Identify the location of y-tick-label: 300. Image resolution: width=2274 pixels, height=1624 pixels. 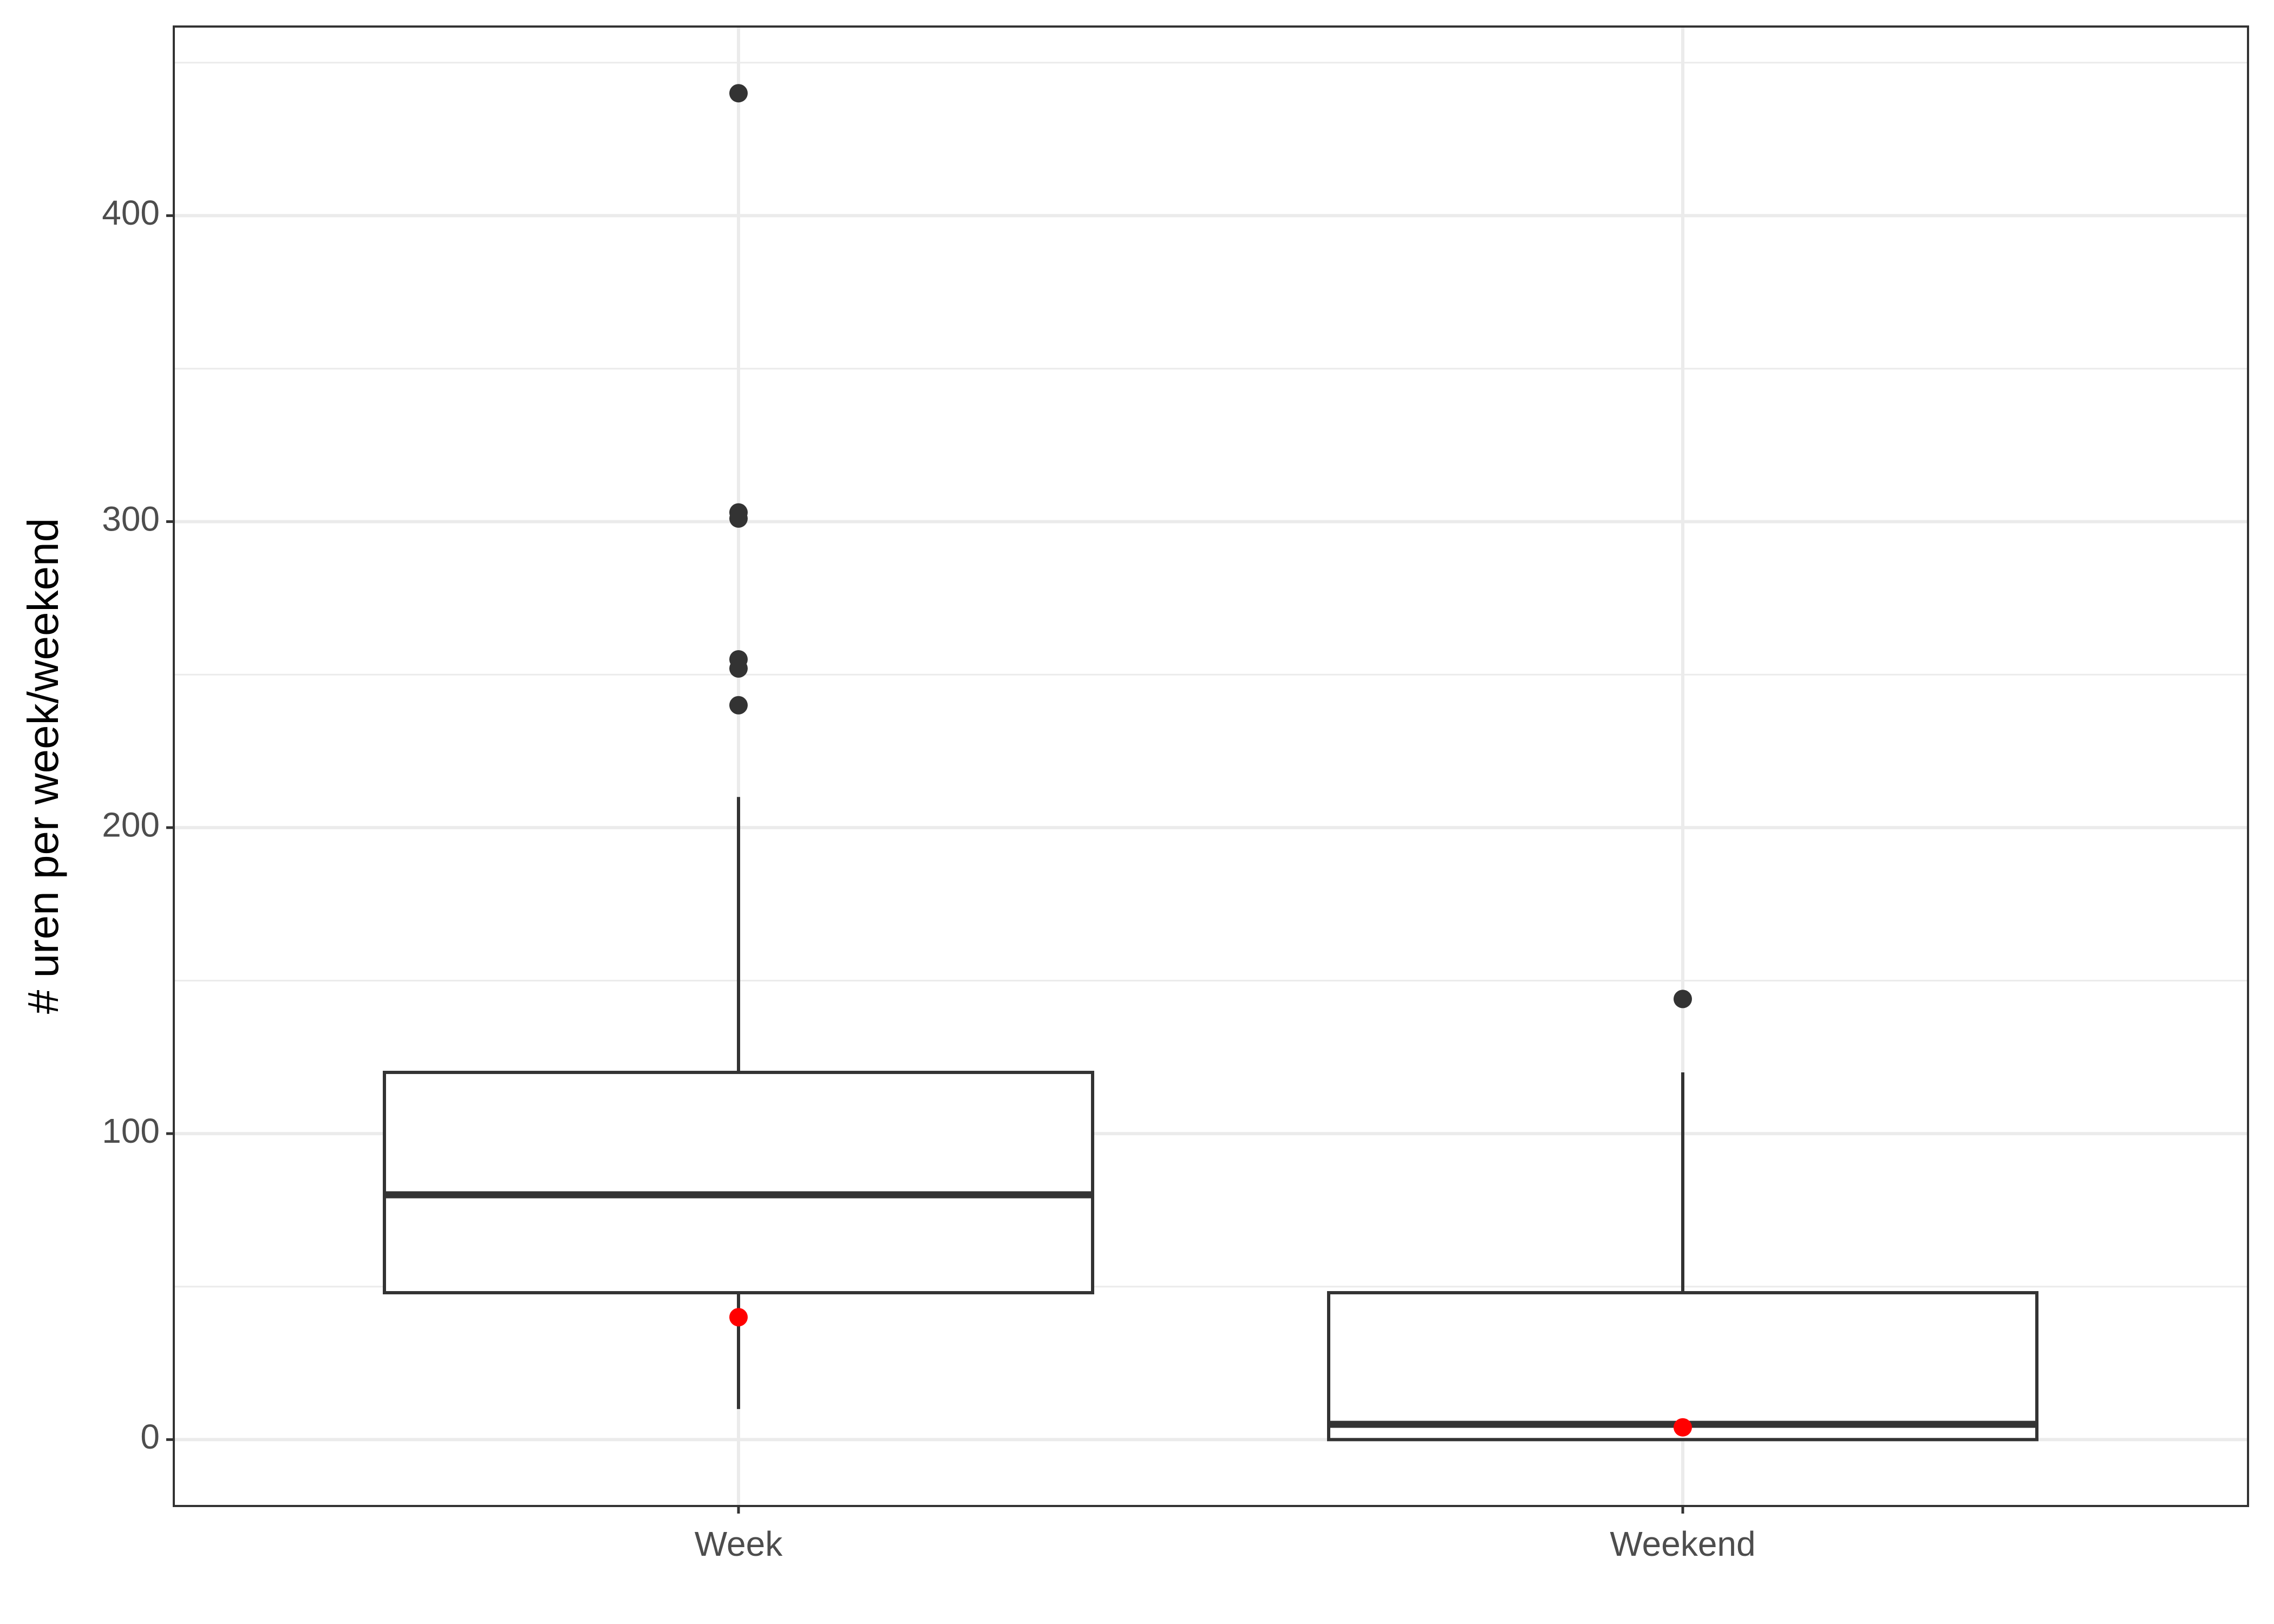
(131, 518).